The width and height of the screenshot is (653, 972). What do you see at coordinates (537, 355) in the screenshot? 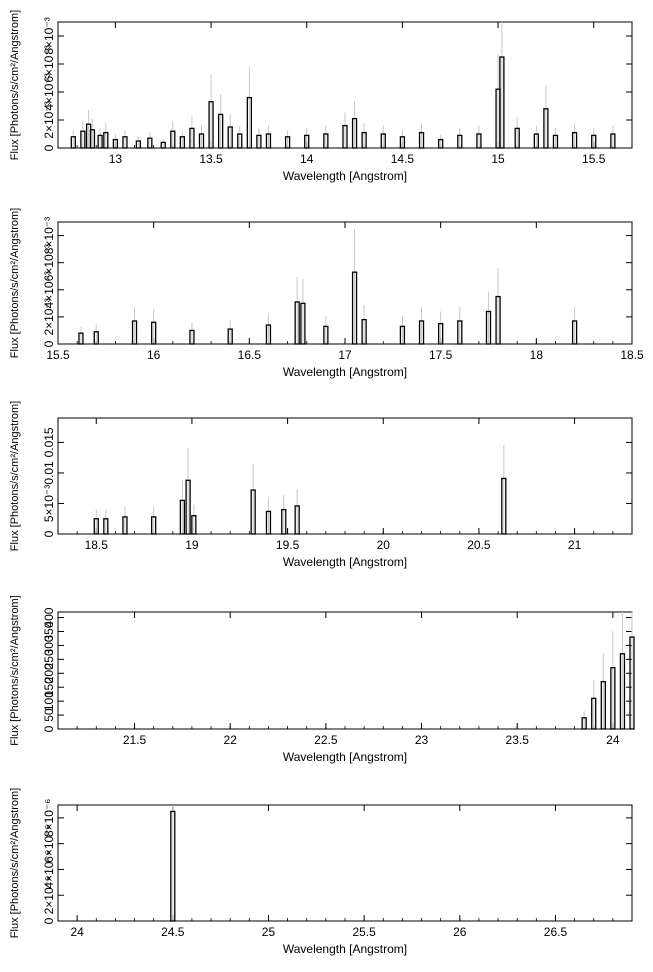
I see `x-tick-label: 18` at bounding box center [537, 355].